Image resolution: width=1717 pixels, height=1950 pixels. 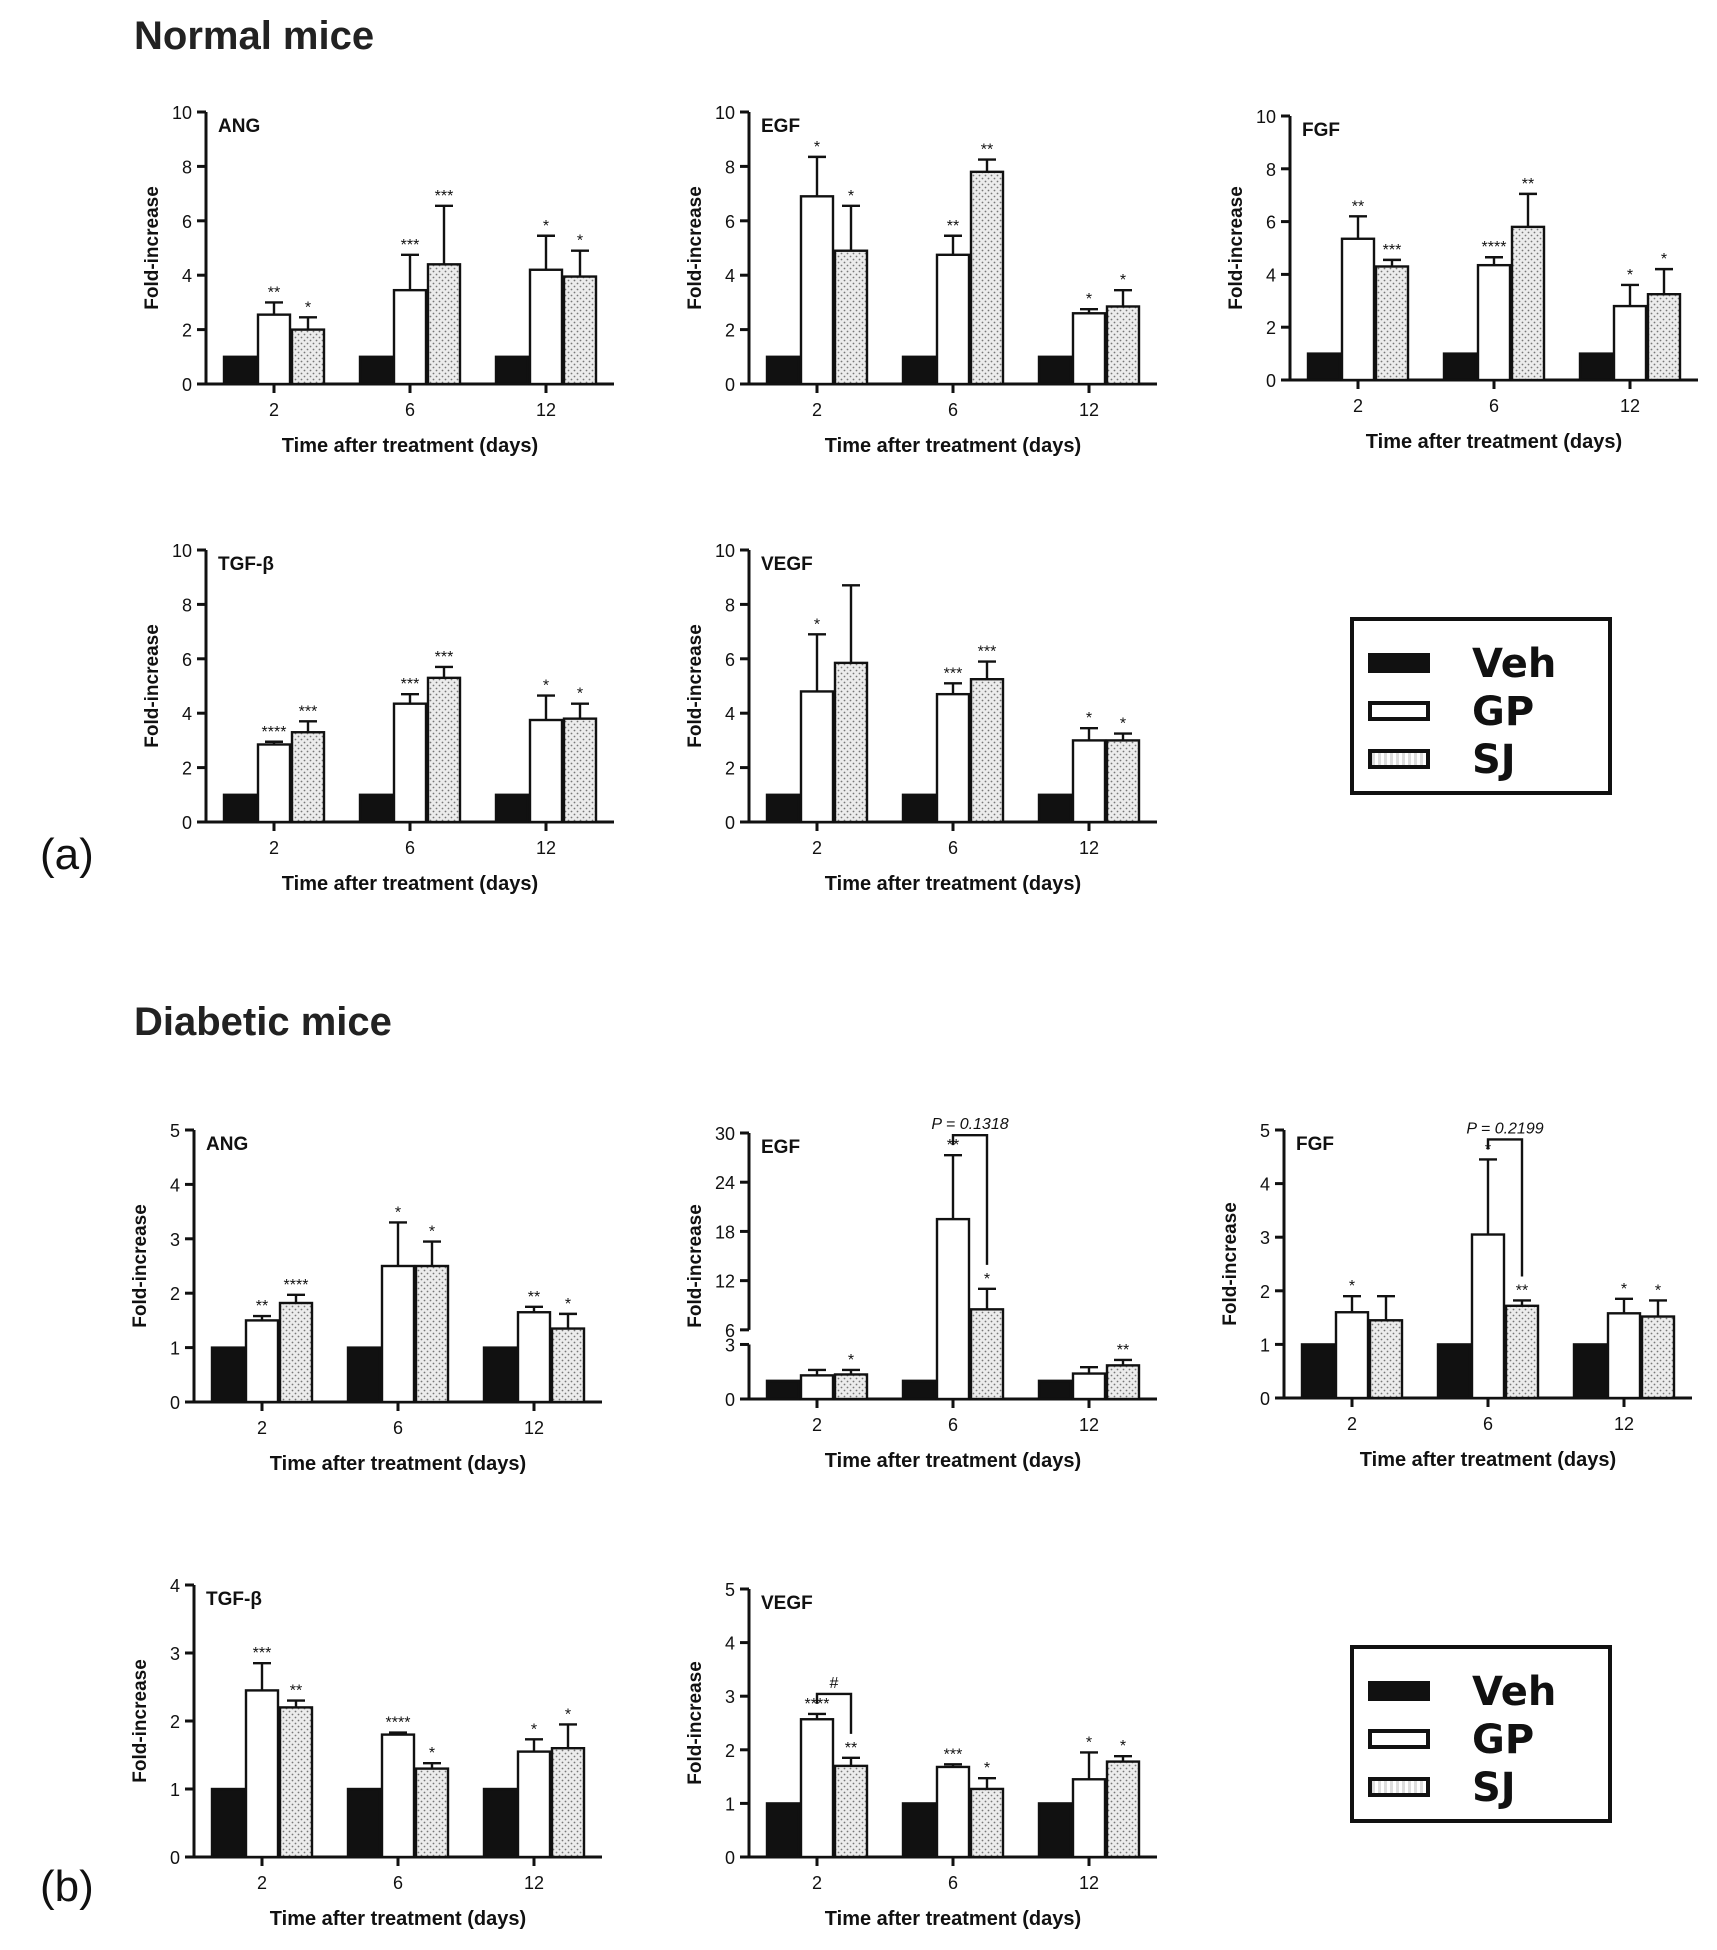 I want to click on chart-title: ANG, so click(x=227, y=1144).